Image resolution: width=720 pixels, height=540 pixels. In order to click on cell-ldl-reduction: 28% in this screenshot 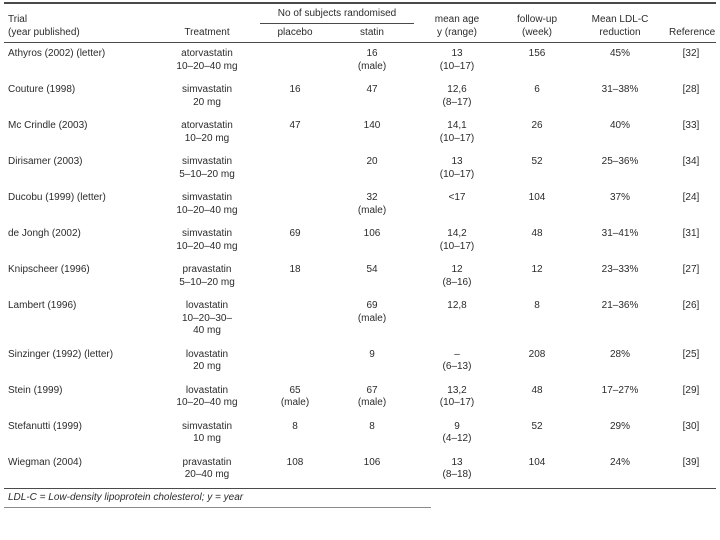, I will do `click(619, 354)`.